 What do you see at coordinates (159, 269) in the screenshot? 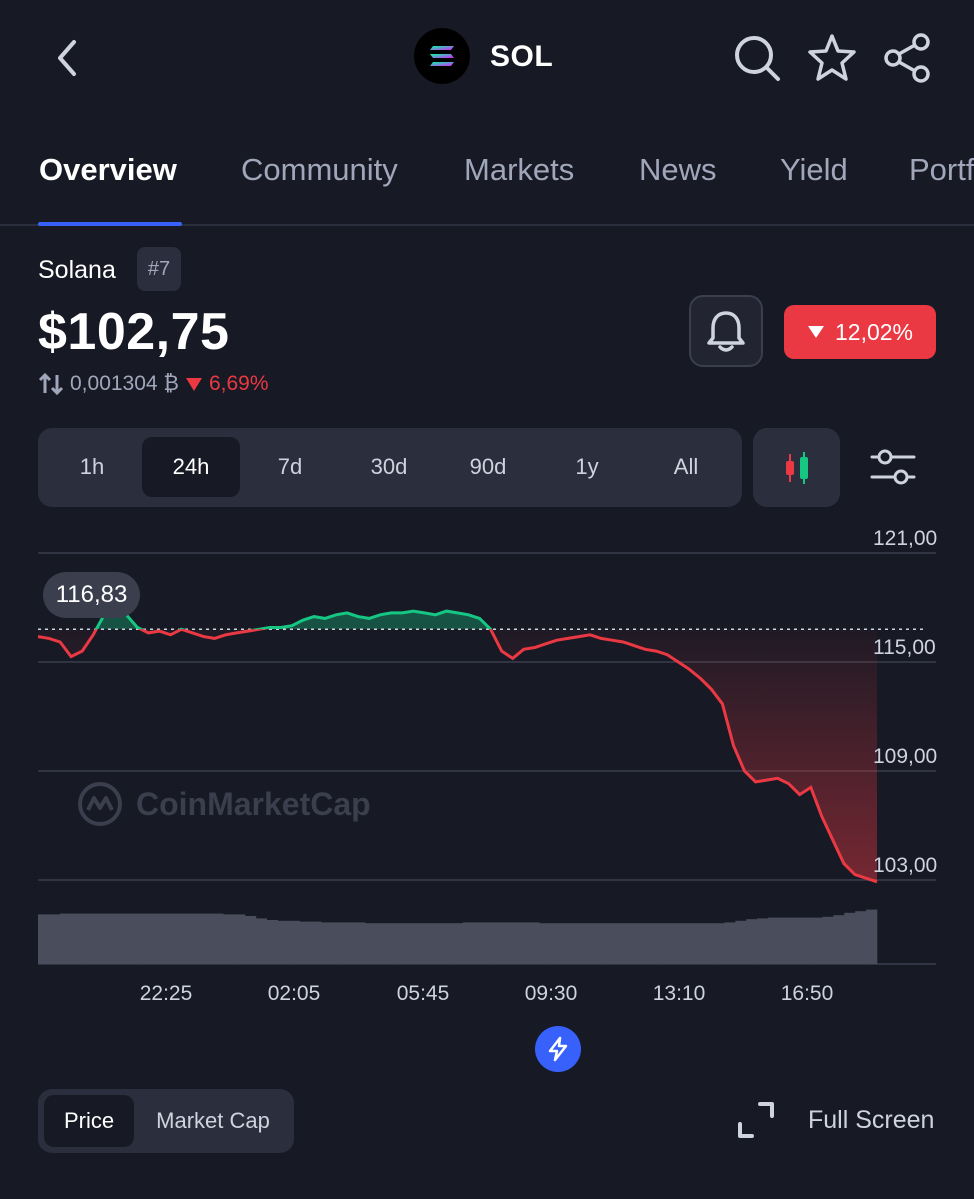
I see `rank-badge: #7` at bounding box center [159, 269].